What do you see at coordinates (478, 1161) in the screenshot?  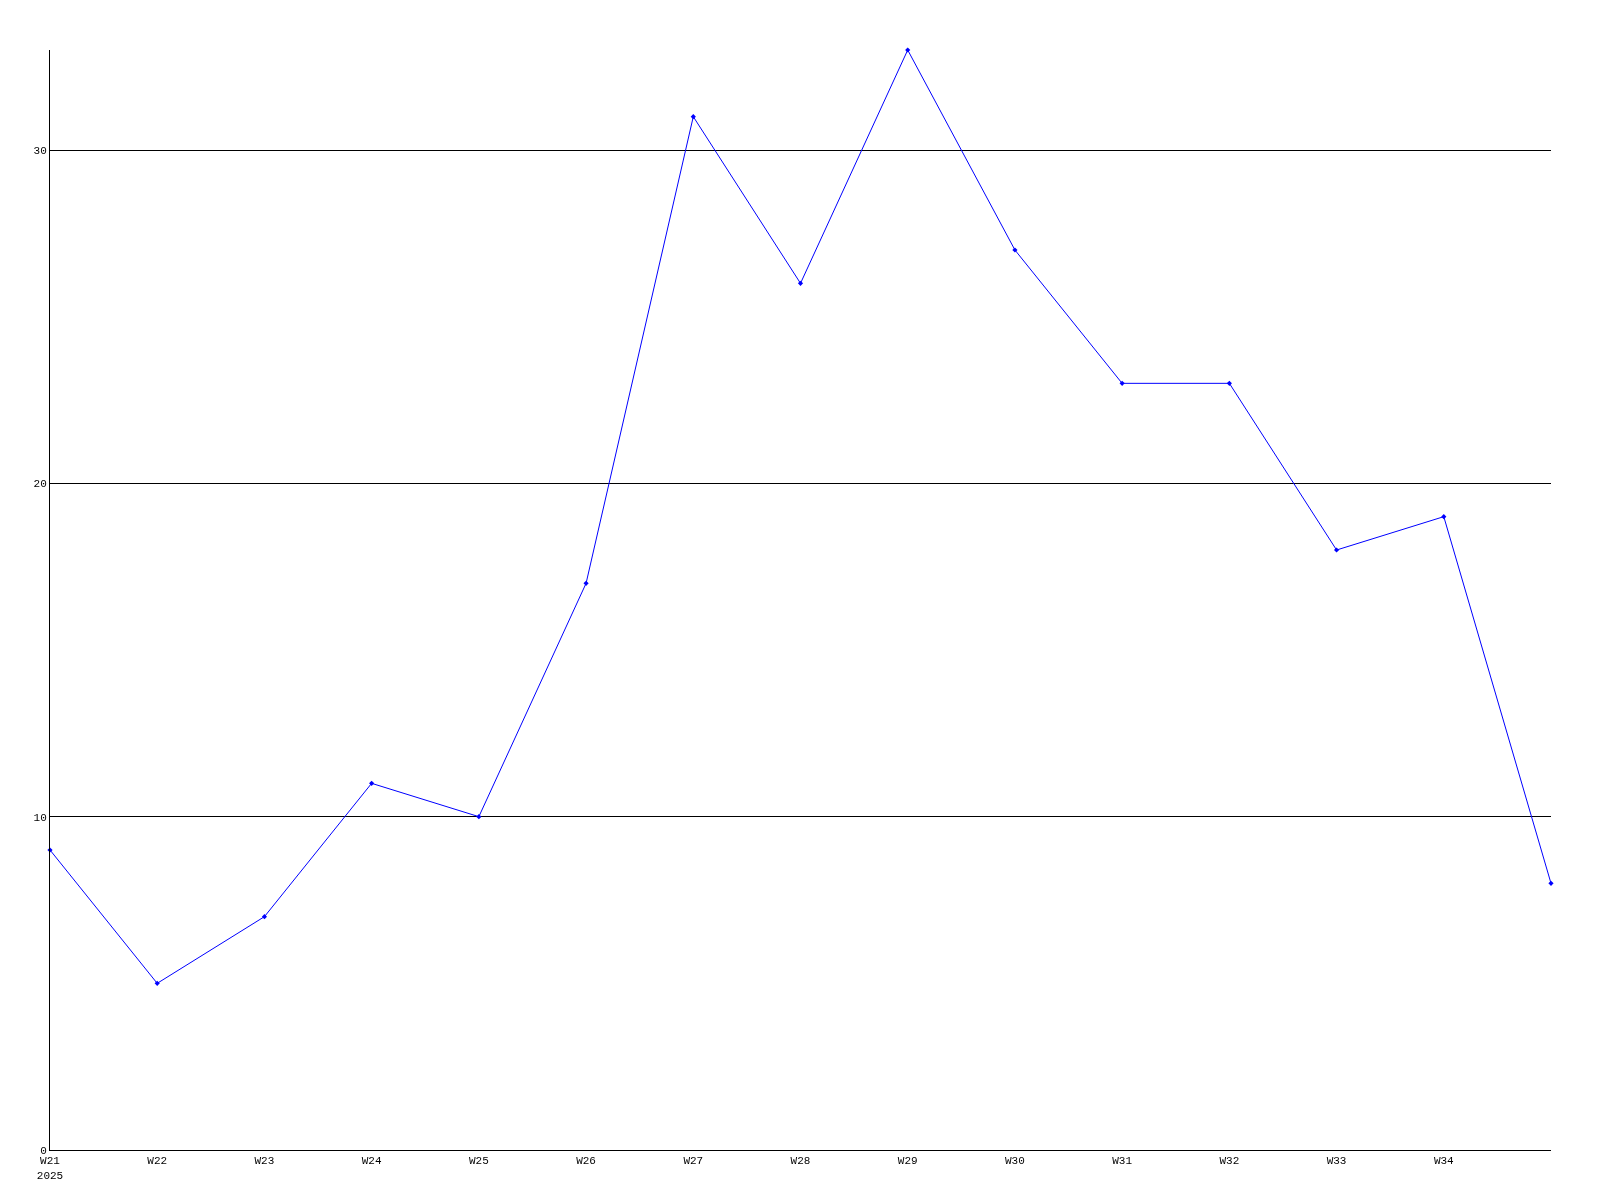 I see `x-tick-label: W25` at bounding box center [478, 1161].